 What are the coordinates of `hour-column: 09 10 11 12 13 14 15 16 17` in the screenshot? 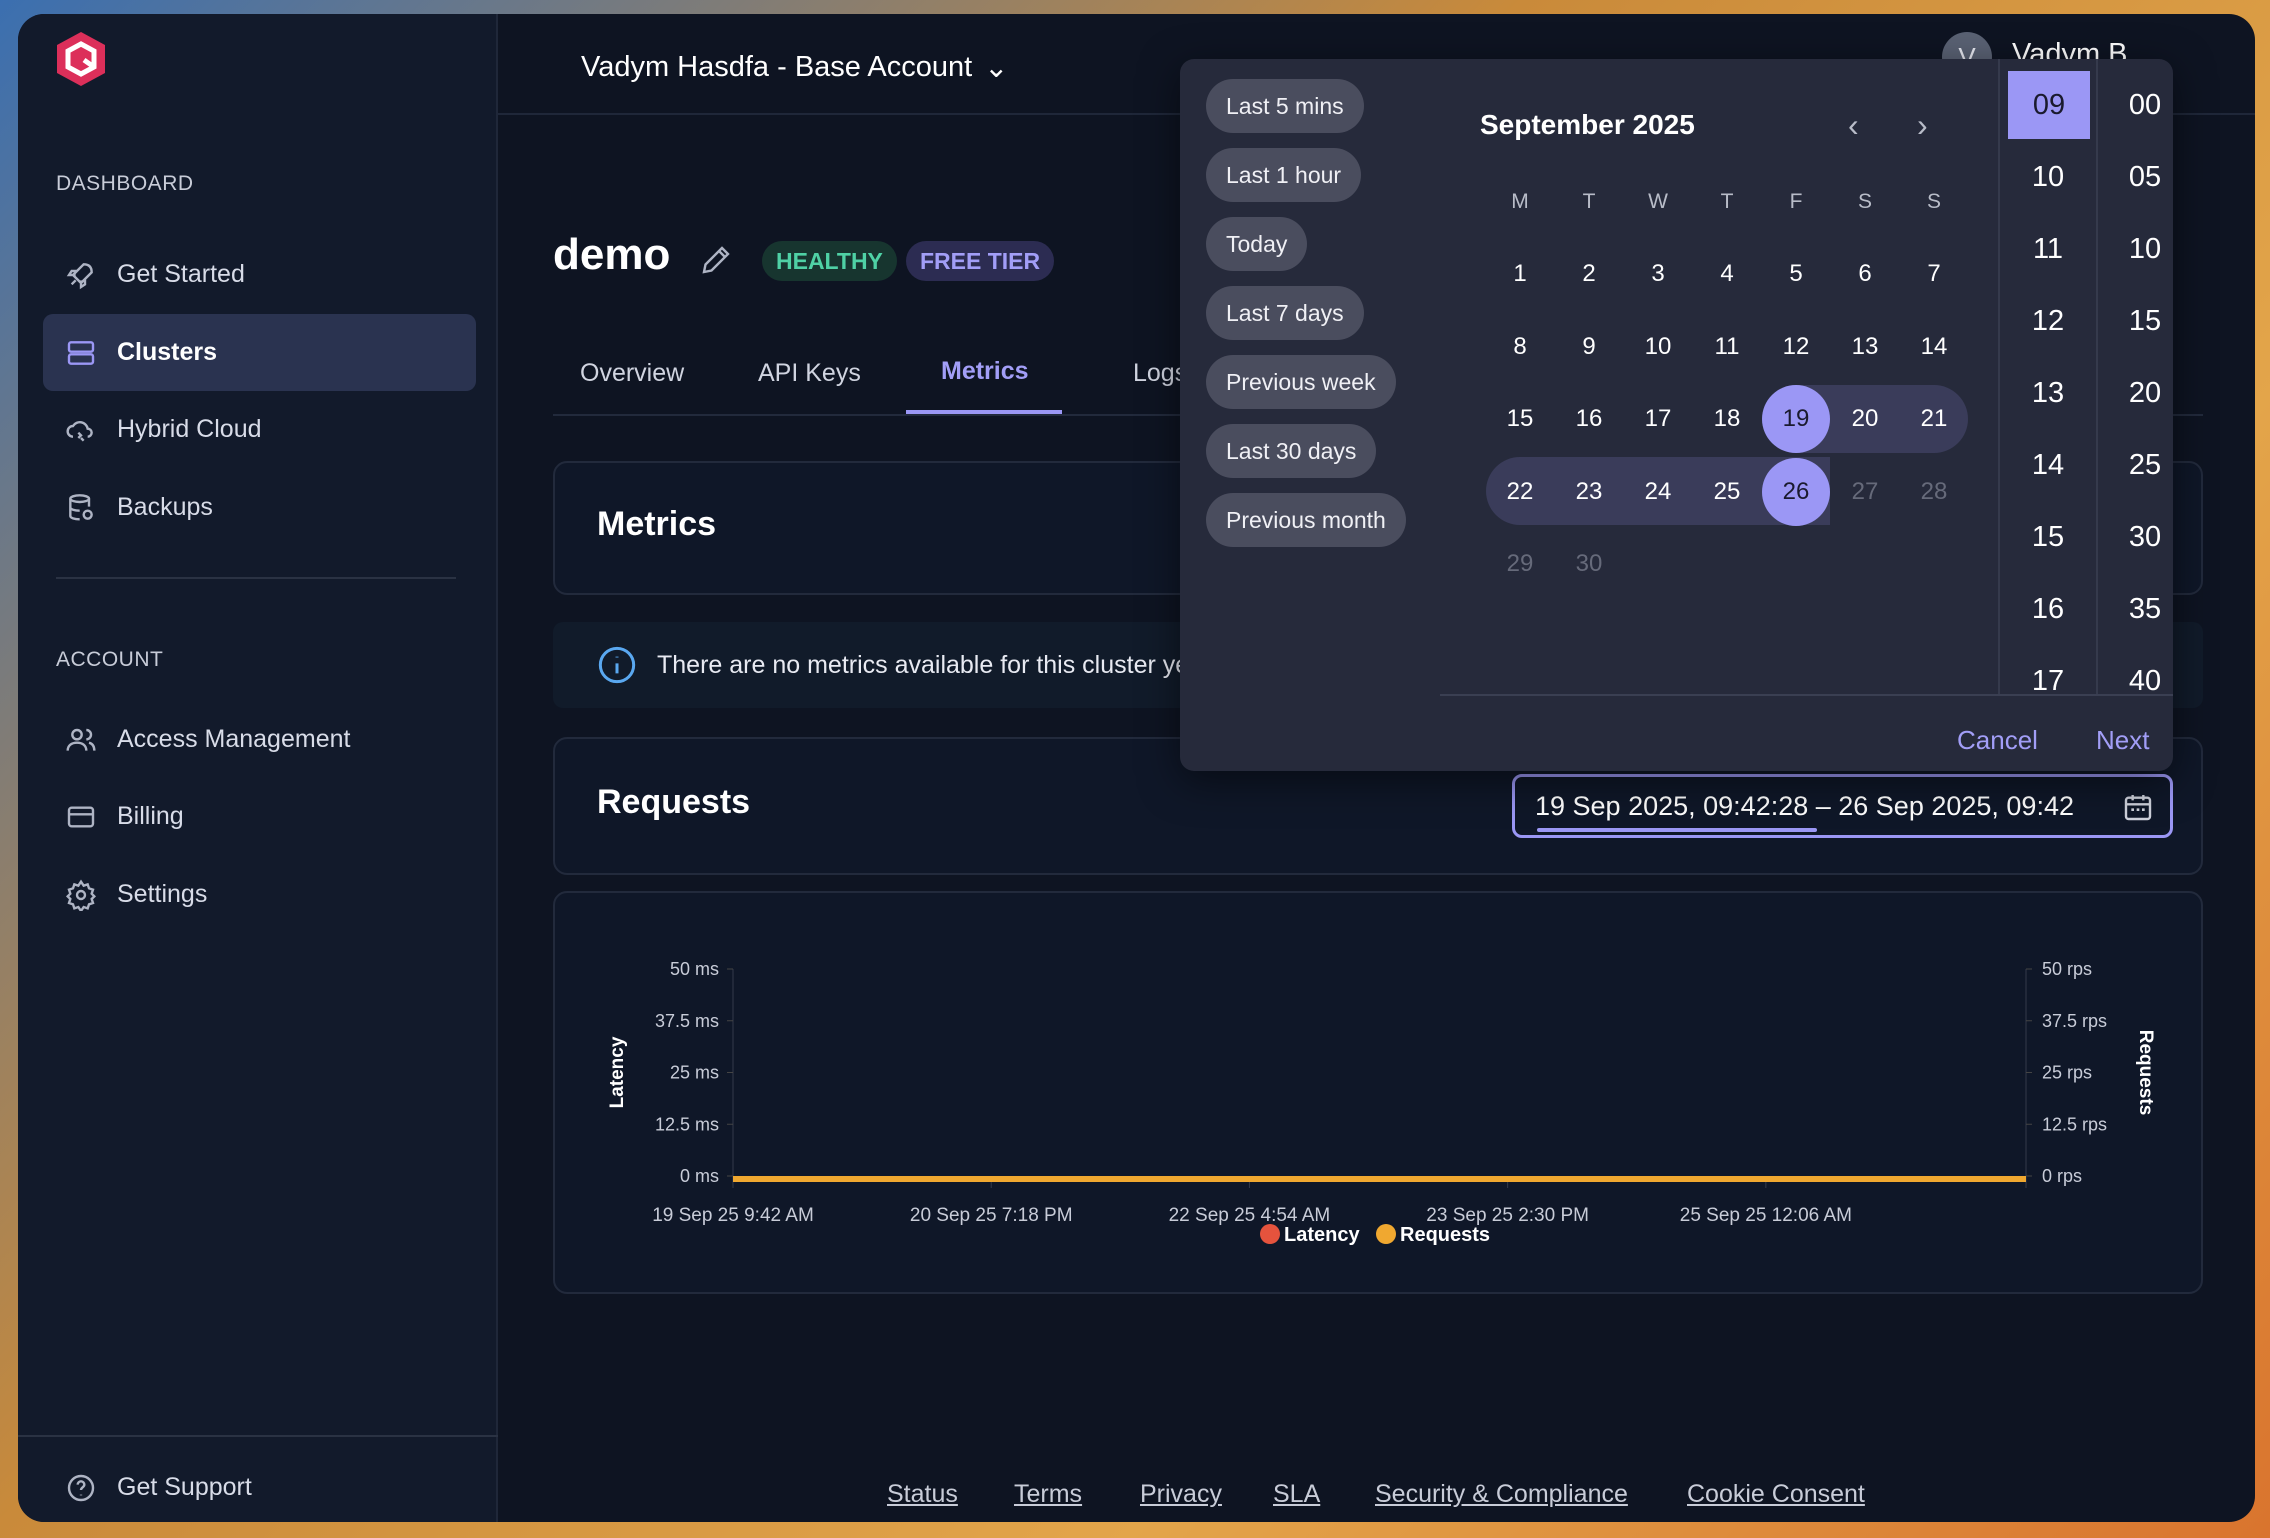 It's located at (2047, 376).